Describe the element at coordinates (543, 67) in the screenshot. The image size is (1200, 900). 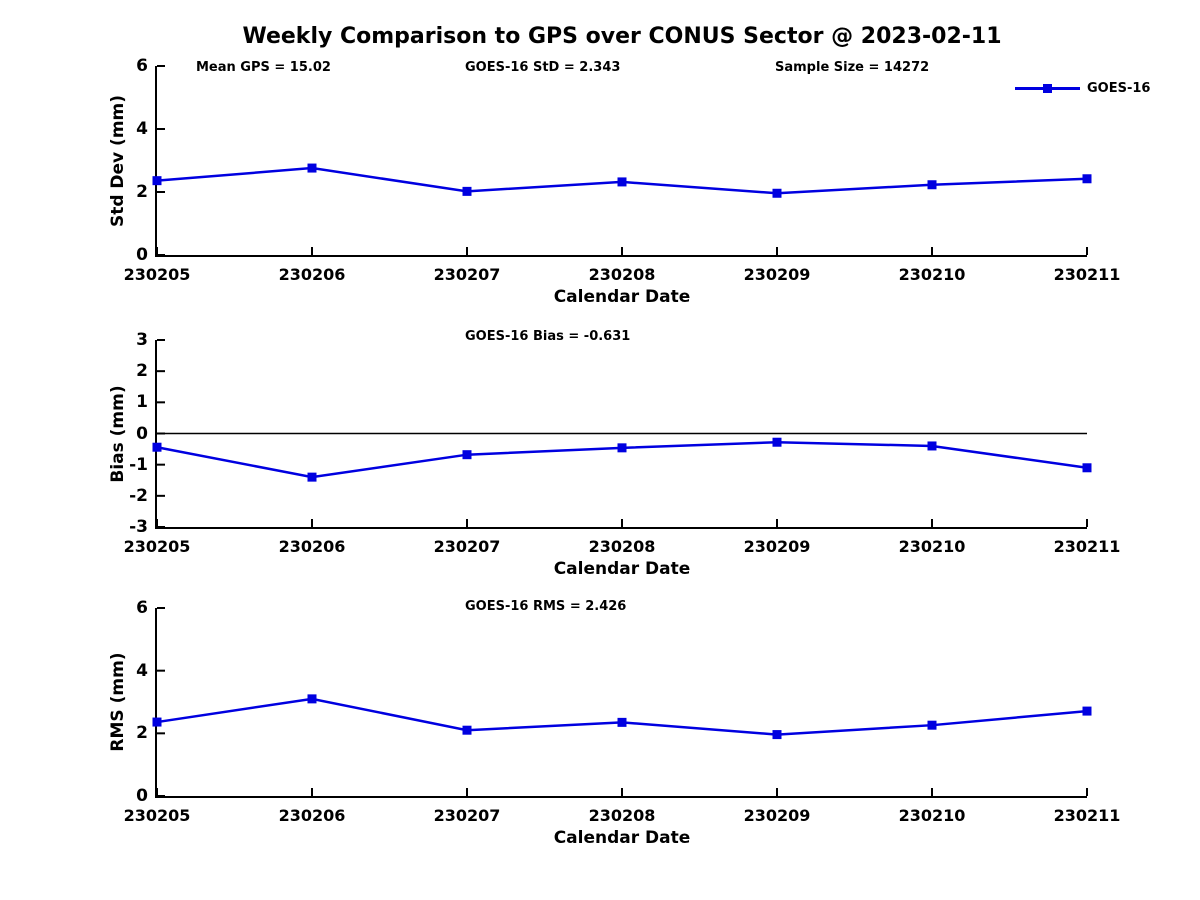
I see `annotation-goes16-std: GOES-16 StD = 2.343` at that location.